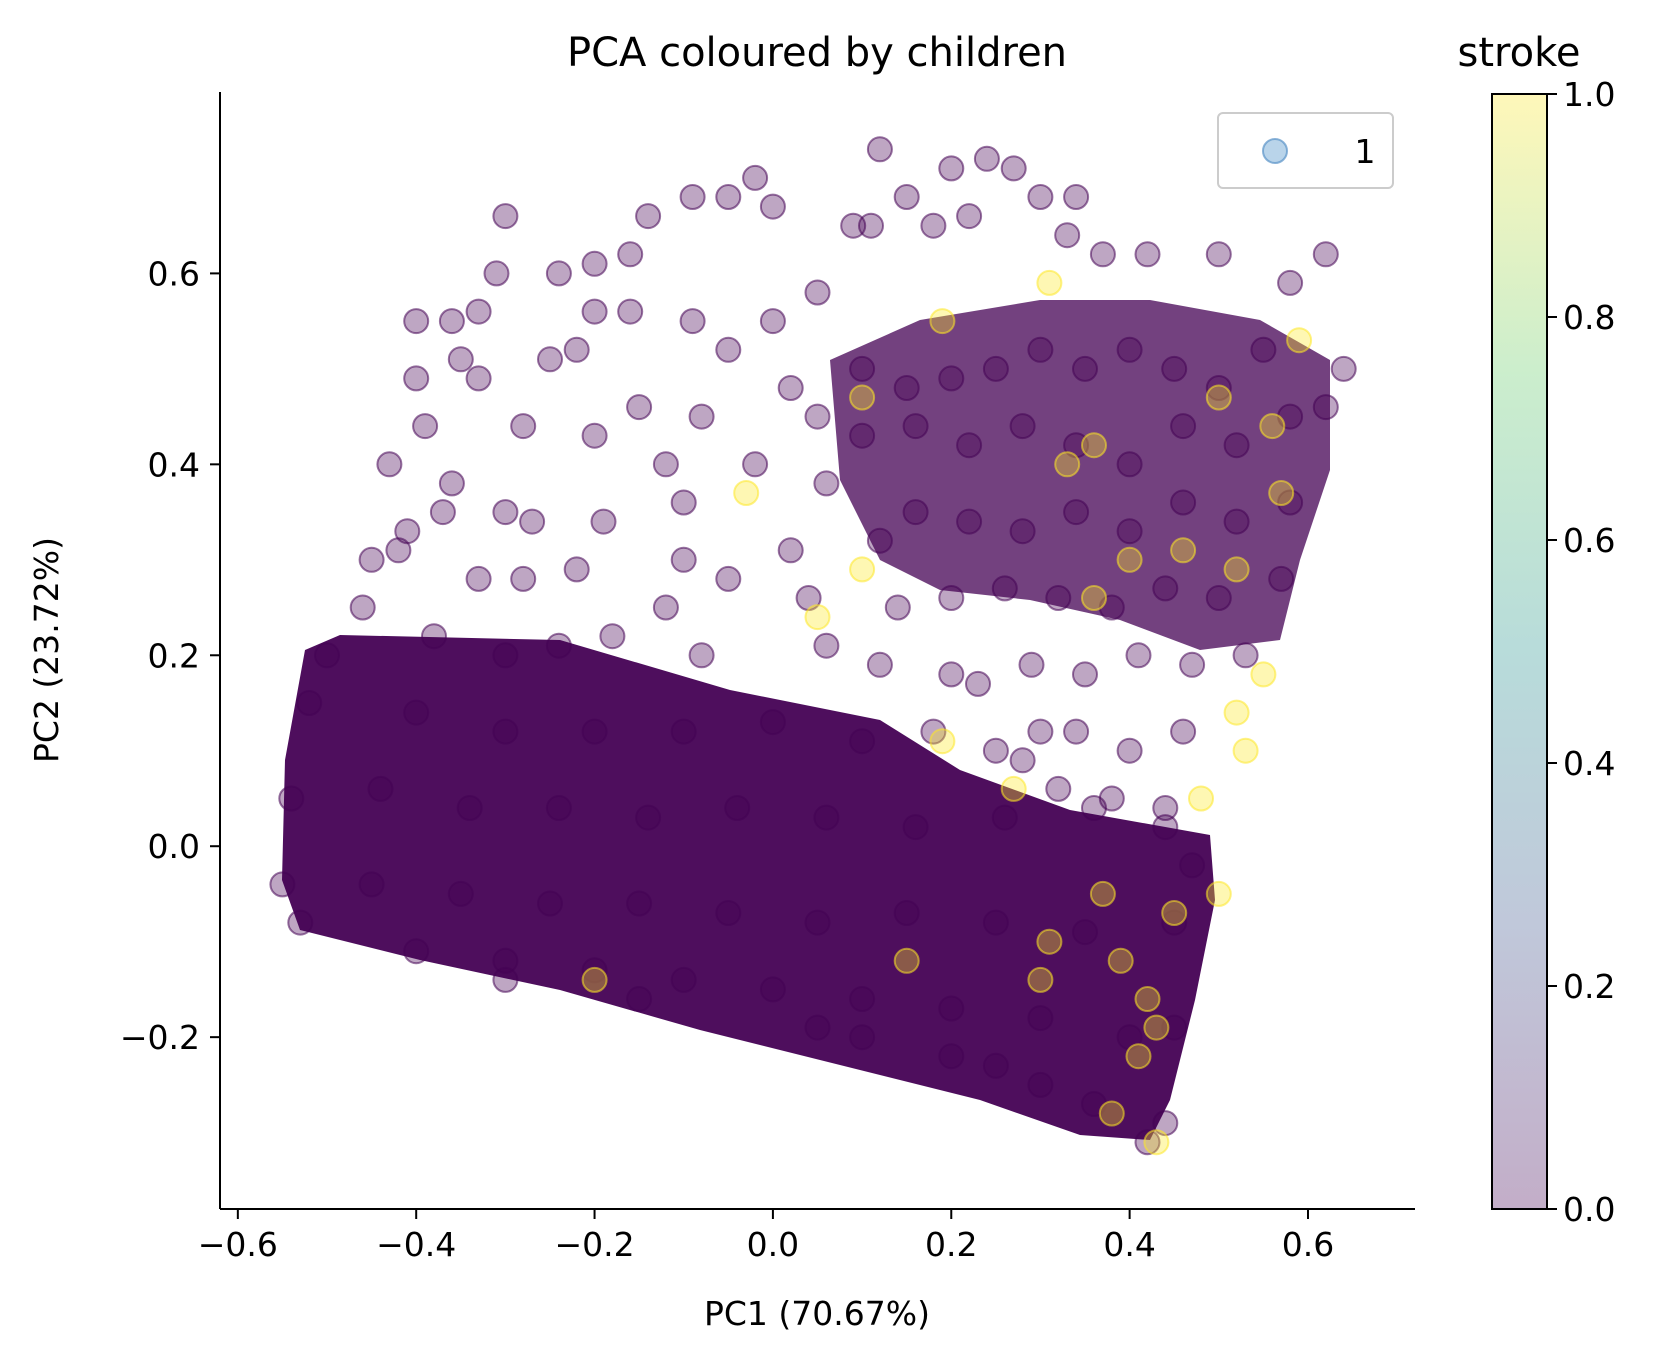 This screenshot has height=1357, width=1662. What do you see at coordinates (174, 464) in the screenshot?
I see `y-tick-label: 0.4` at bounding box center [174, 464].